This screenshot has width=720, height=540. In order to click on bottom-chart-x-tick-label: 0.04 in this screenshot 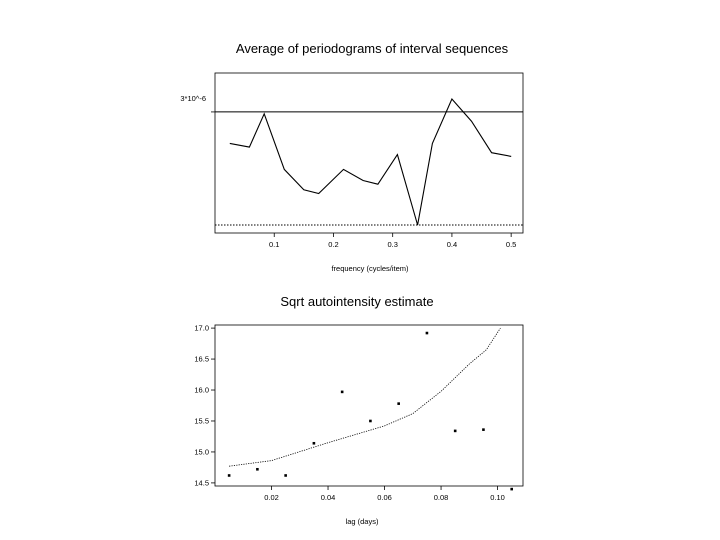, I will do `click(328, 497)`.